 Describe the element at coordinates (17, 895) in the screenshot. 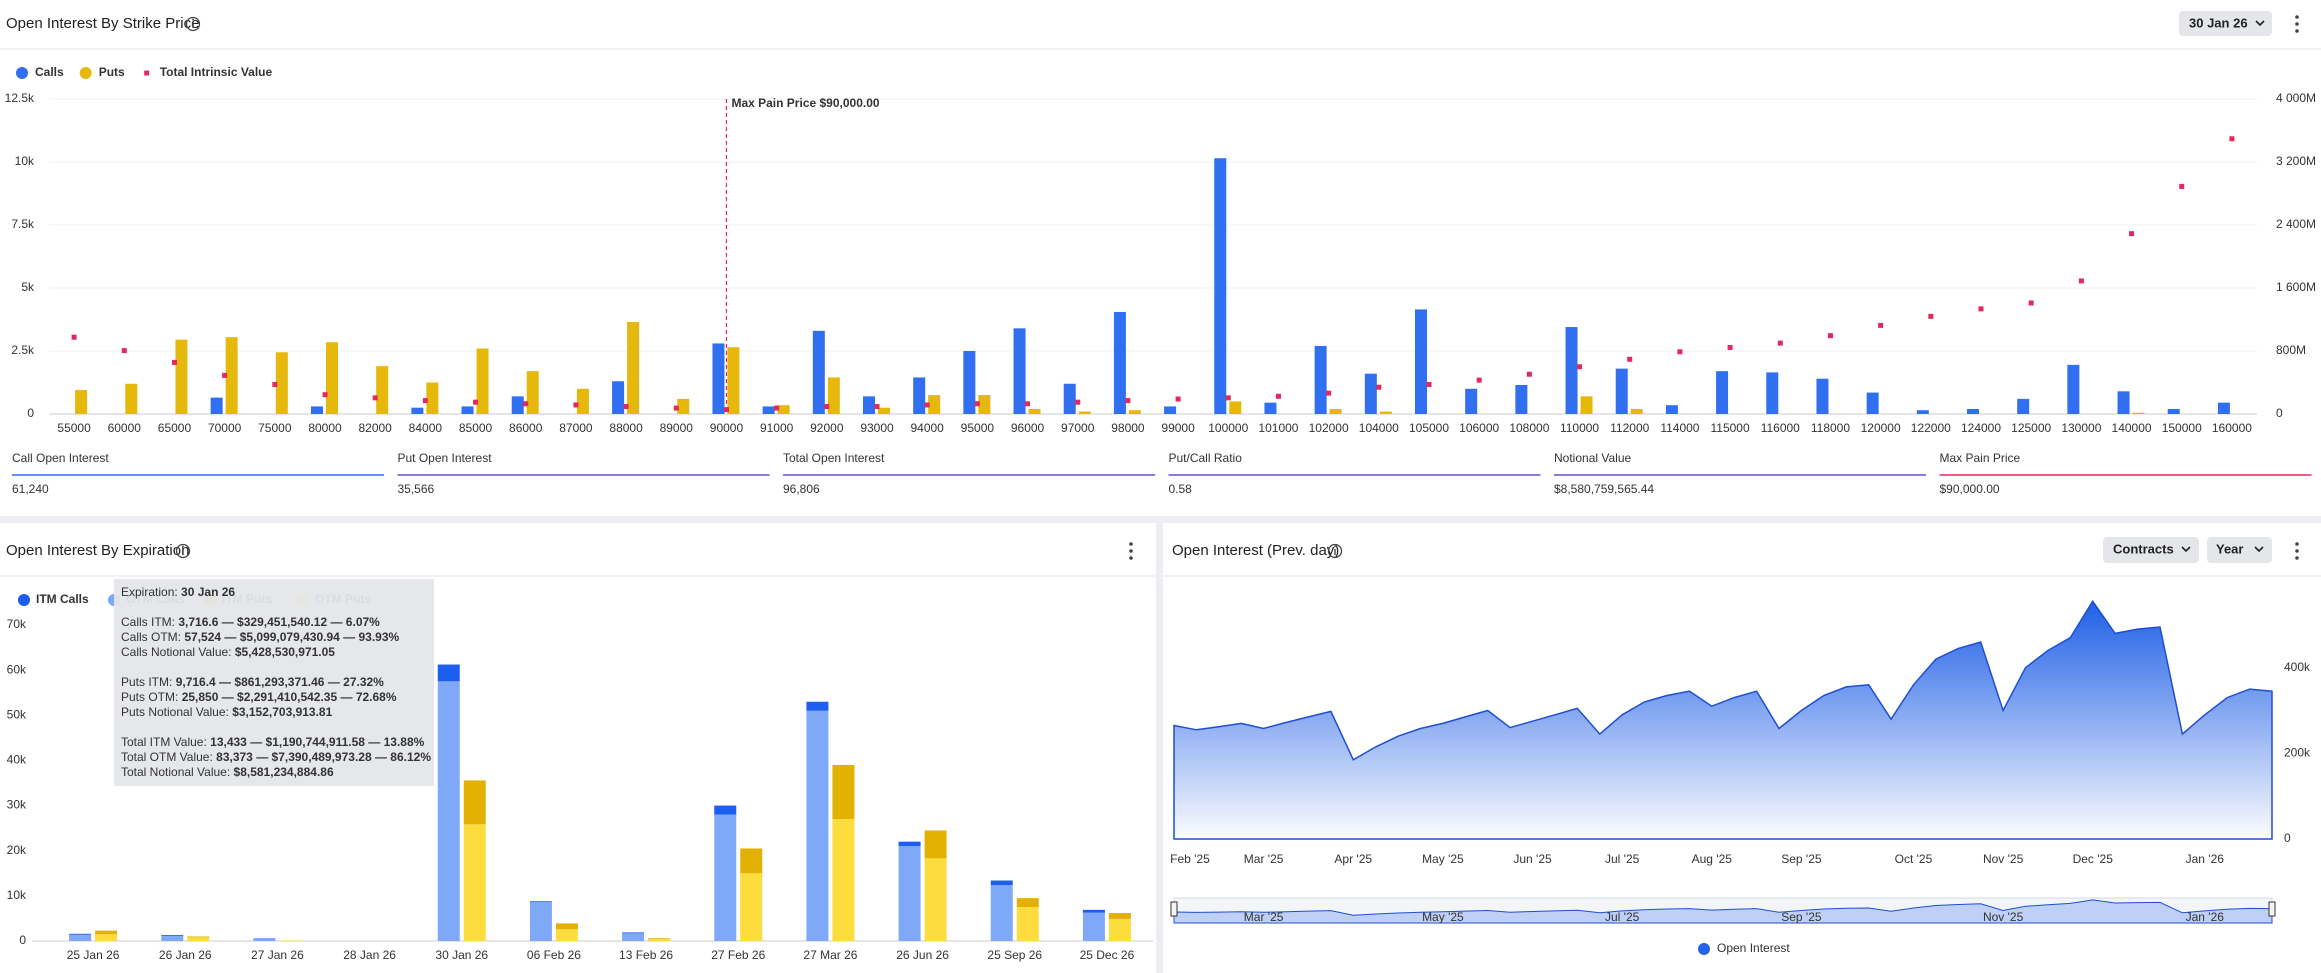

I see `y-tick-label: 10k` at that location.